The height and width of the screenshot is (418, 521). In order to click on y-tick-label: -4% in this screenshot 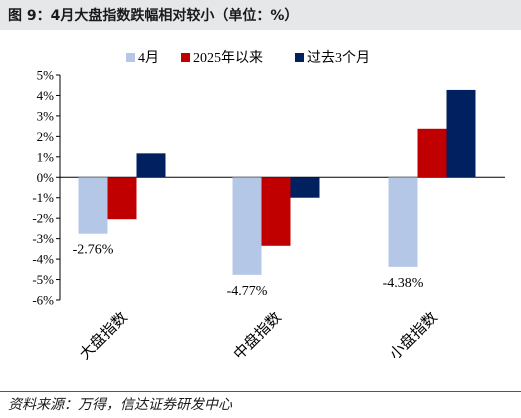, I will do `click(43, 259)`.